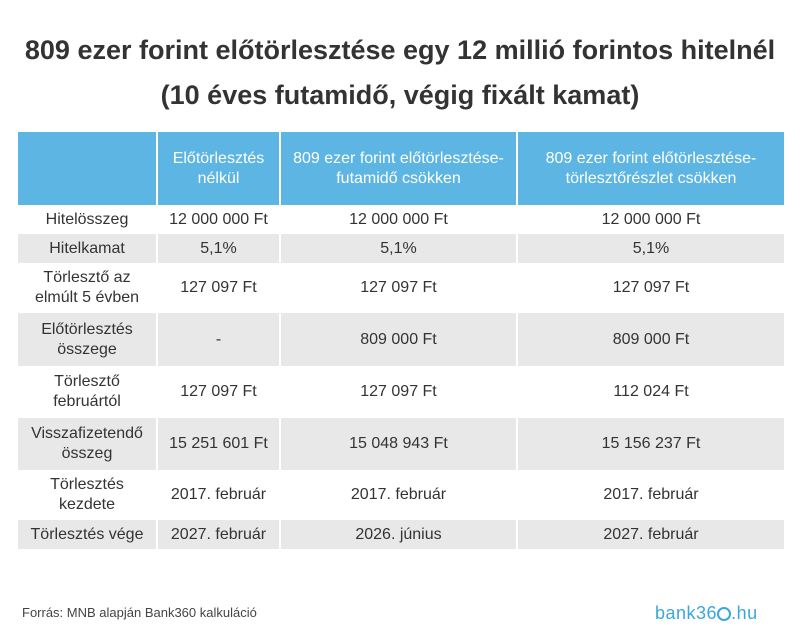  Describe the element at coordinates (139, 612) in the screenshot. I see `source-note: Forrás: MNB alapján Bank360 kalkuláció` at that location.